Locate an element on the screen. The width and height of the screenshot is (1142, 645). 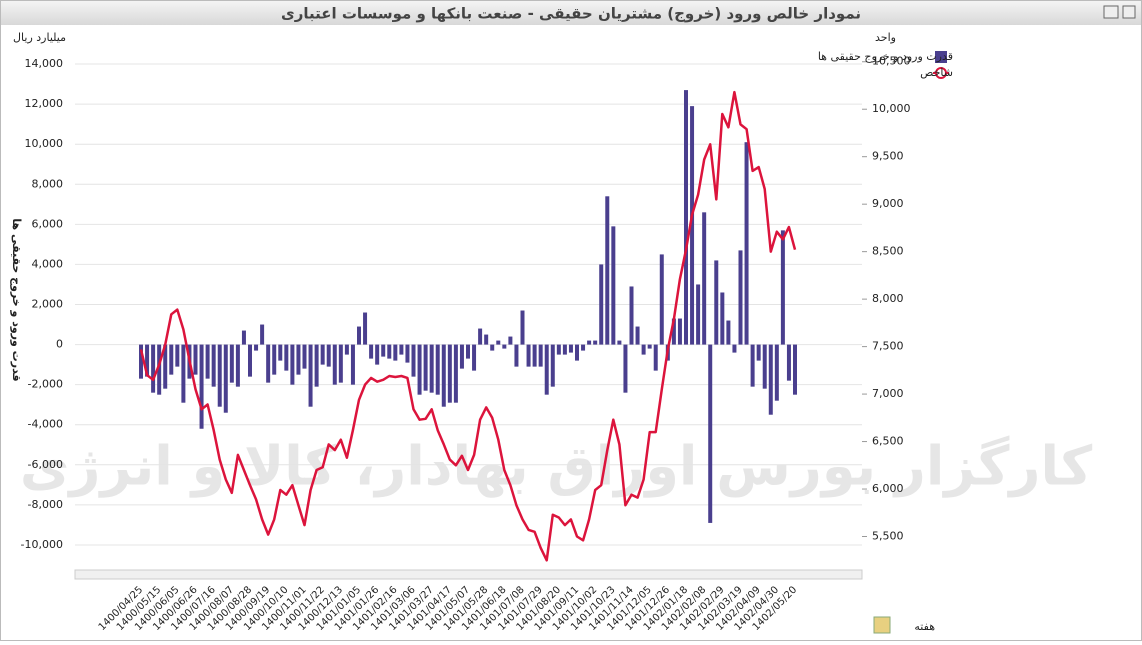
y-tick-label: -6,000 is located at coordinates (45, 464).